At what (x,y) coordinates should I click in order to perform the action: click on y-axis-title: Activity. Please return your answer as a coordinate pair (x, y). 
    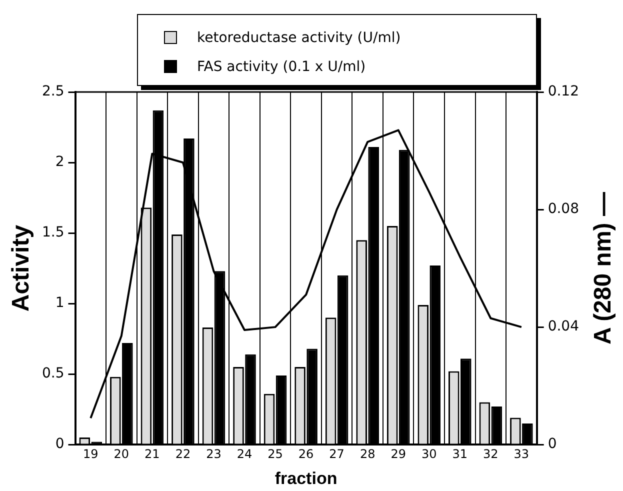
    Looking at the image, I should click on (21, 268).